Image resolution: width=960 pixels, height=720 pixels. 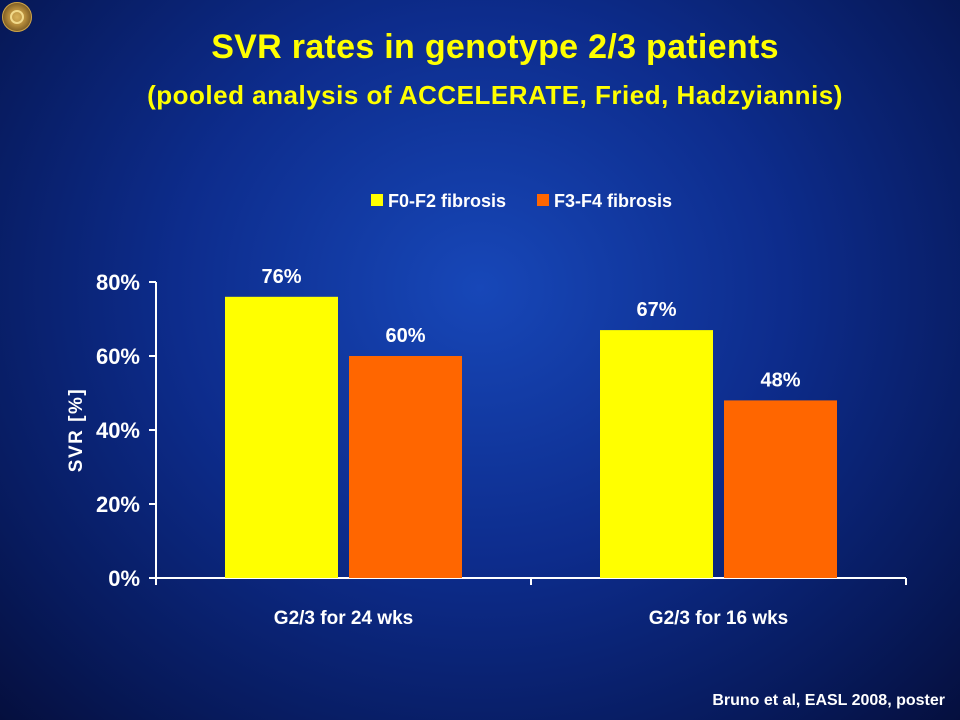 What do you see at coordinates (656, 310) in the screenshot?
I see `bar-value-label: 67%` at bounding box center [656, 310].